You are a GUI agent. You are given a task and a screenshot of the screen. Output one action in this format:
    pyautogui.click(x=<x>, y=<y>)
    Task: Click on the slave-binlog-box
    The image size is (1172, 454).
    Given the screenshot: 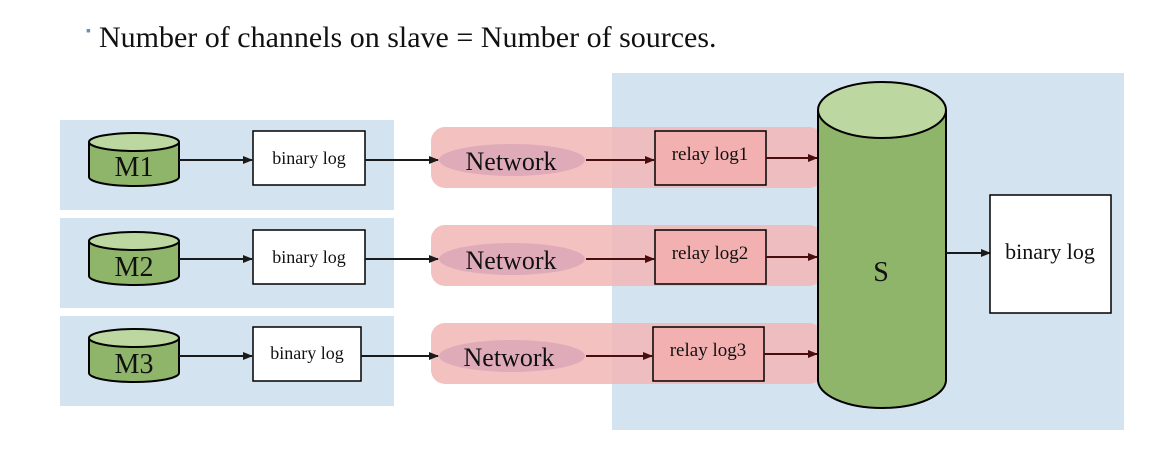 What is the action you would take?
    pyautogui.click(x=1050, y=254)
    